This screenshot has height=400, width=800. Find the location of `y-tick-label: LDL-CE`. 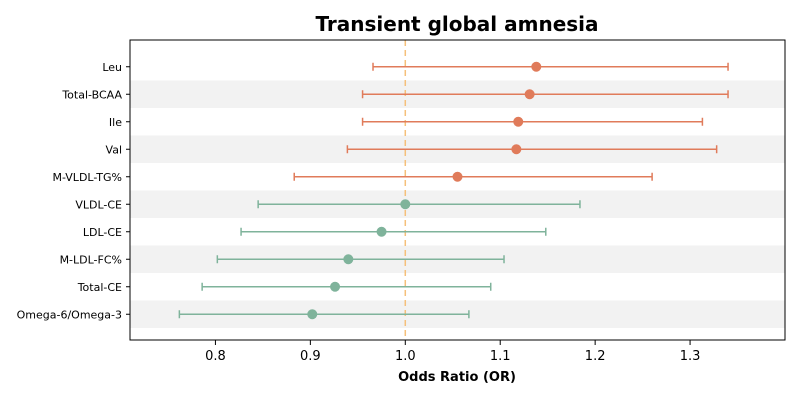

y-tick-label: LDL-CE is located at coordinates (102, 232).